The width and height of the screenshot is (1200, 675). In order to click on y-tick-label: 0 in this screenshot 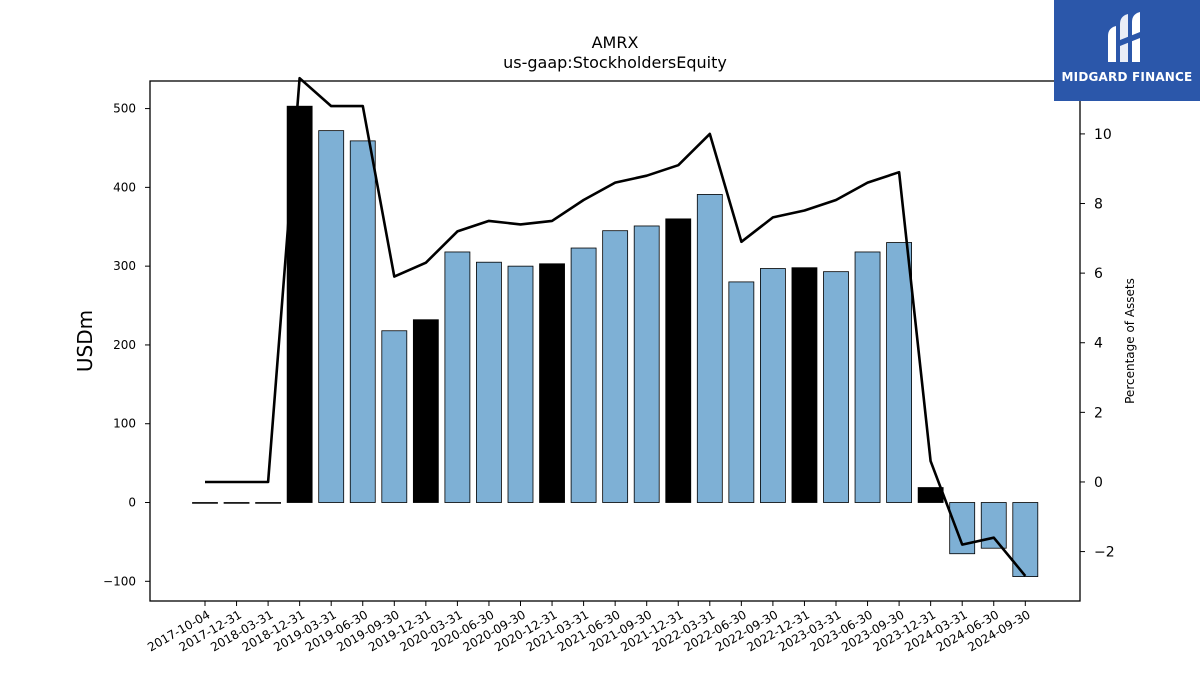, I will do `click(132, 503)`.